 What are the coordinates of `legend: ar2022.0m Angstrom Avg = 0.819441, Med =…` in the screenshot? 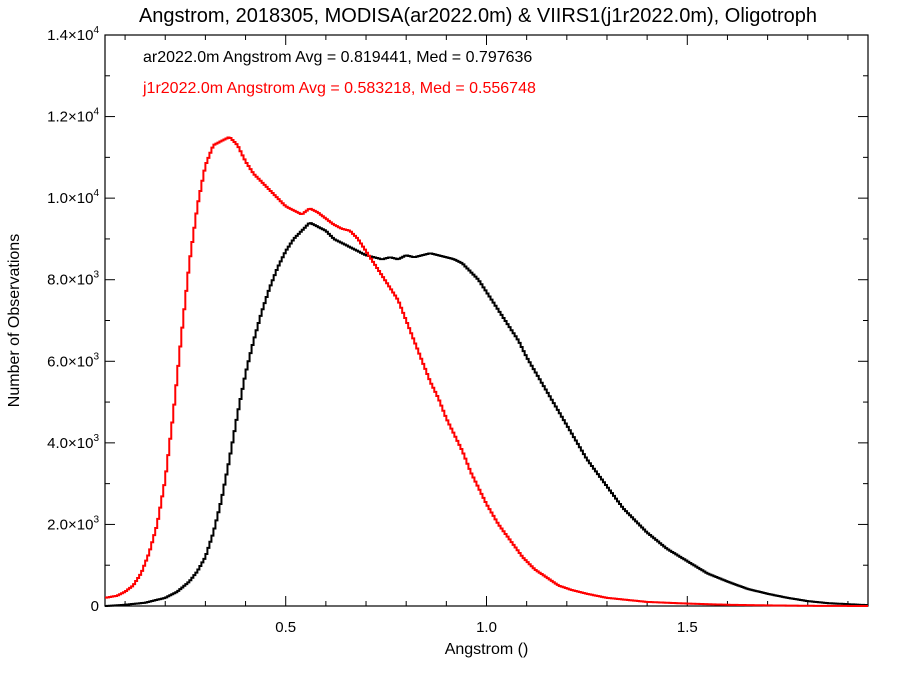 It's located at (339, 73).